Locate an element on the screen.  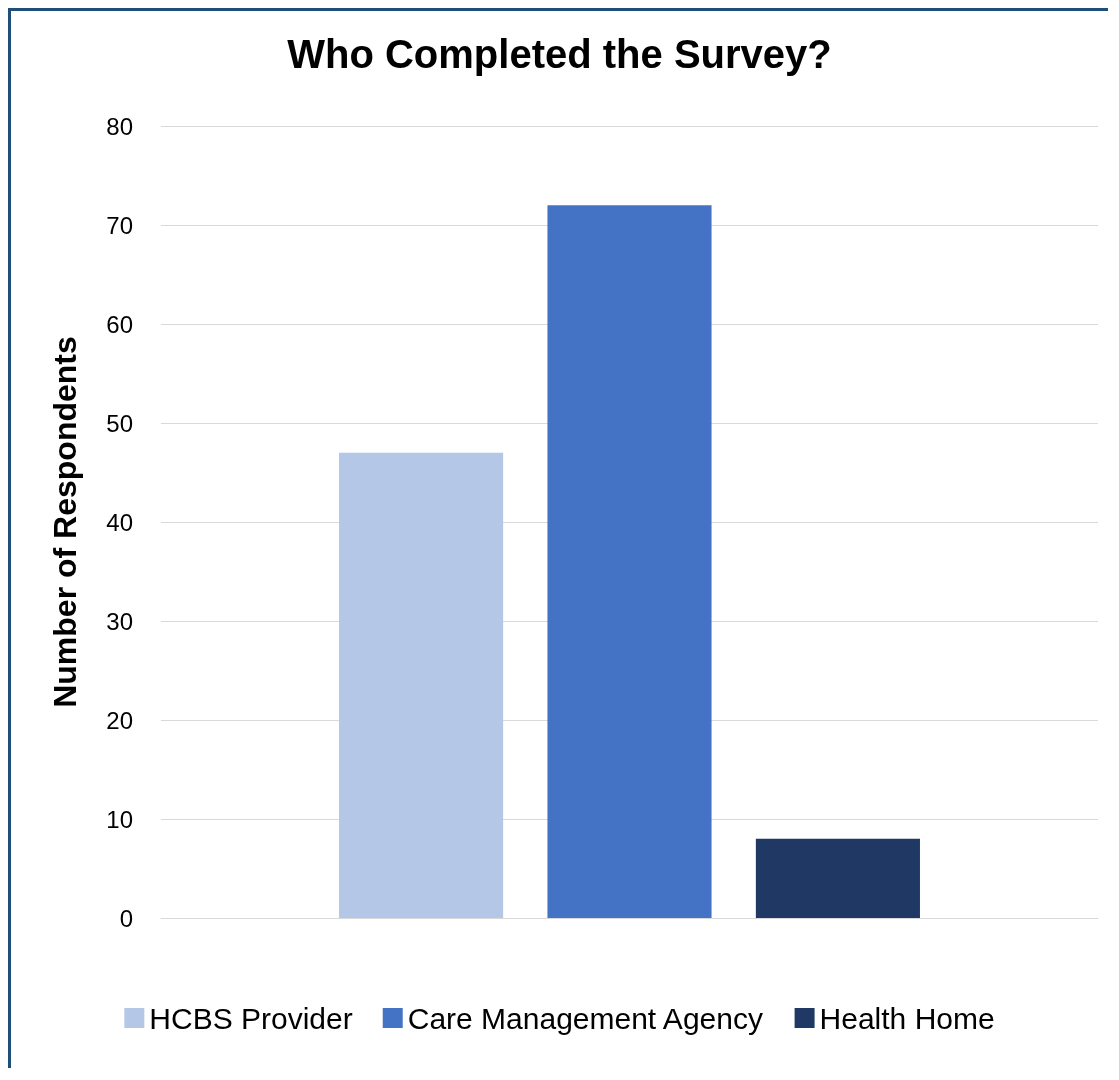
y-tick-label: 40 is located at coordinates (119, 522).